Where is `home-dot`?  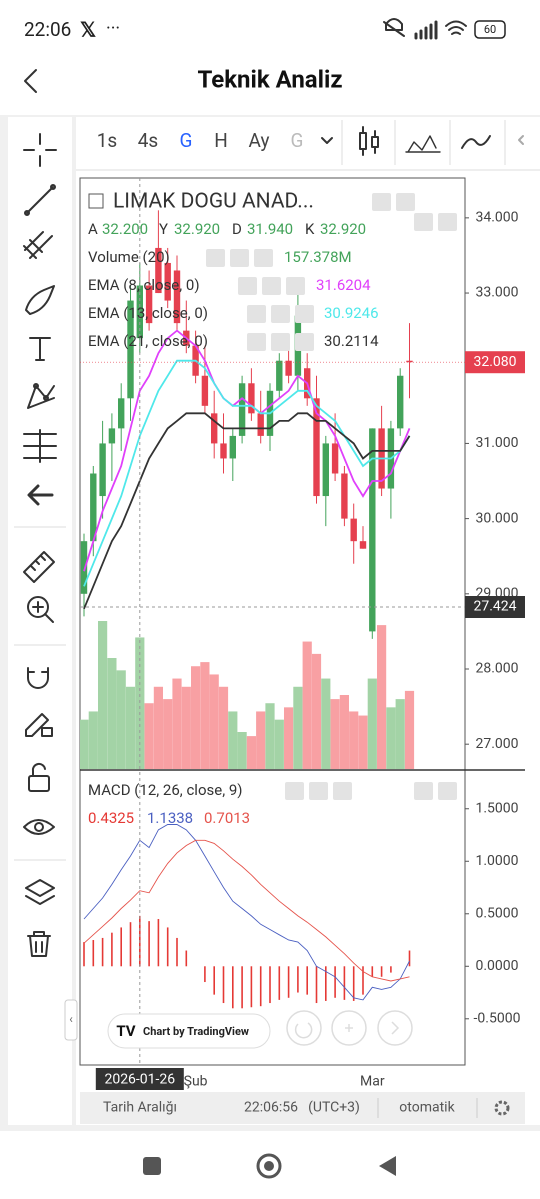
home-dot is located at coordinates (269, 1166).